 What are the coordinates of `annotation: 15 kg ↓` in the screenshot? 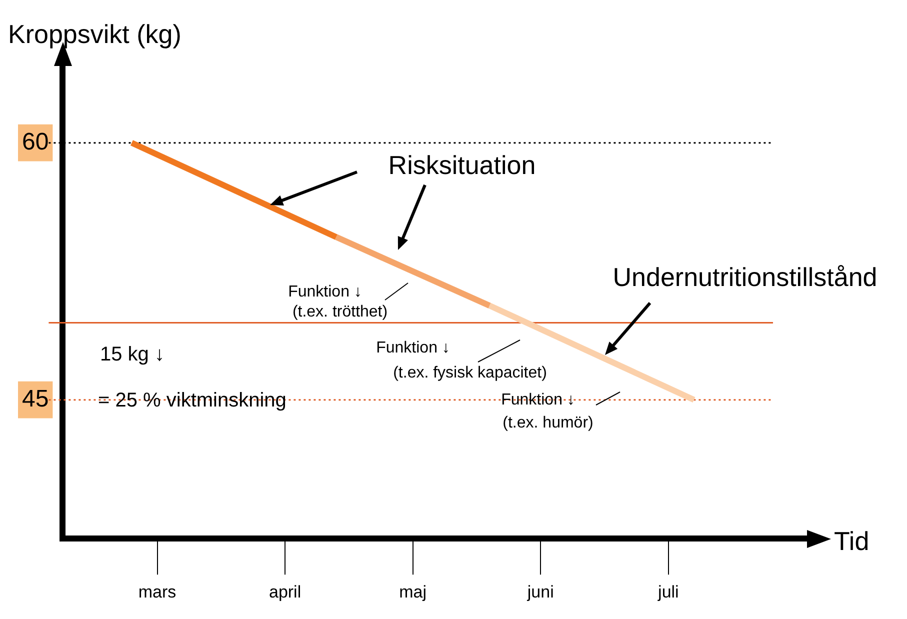 It's located at (132, 355).